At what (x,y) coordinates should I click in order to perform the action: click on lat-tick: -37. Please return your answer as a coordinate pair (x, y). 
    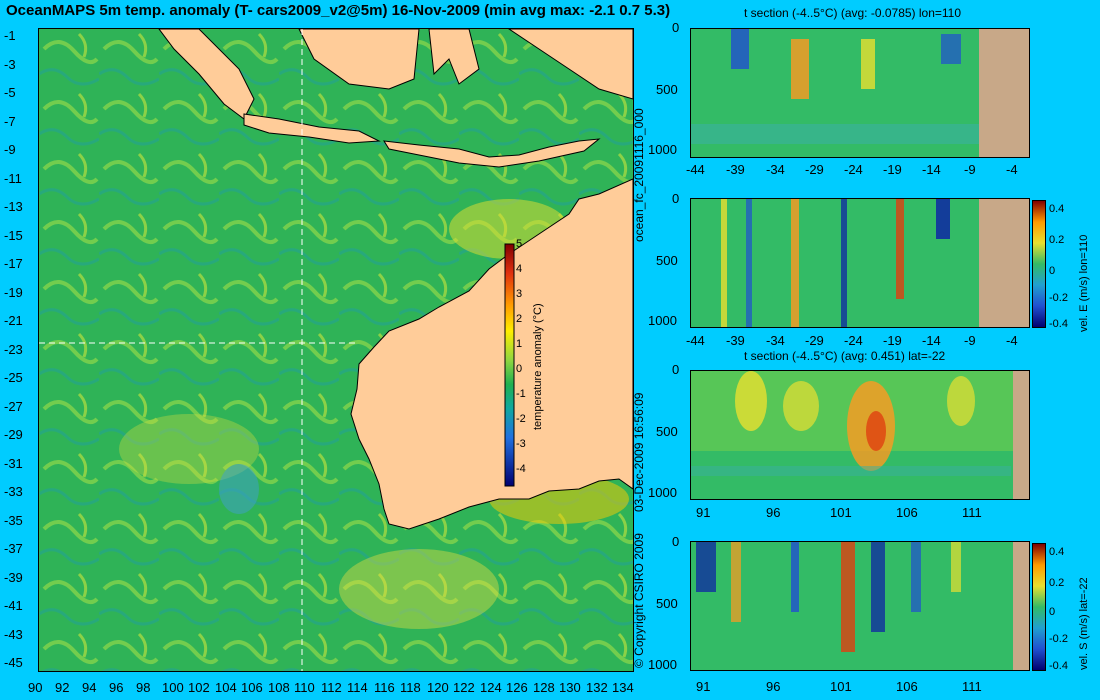
    Looking at the image, I should click on (13, 548).